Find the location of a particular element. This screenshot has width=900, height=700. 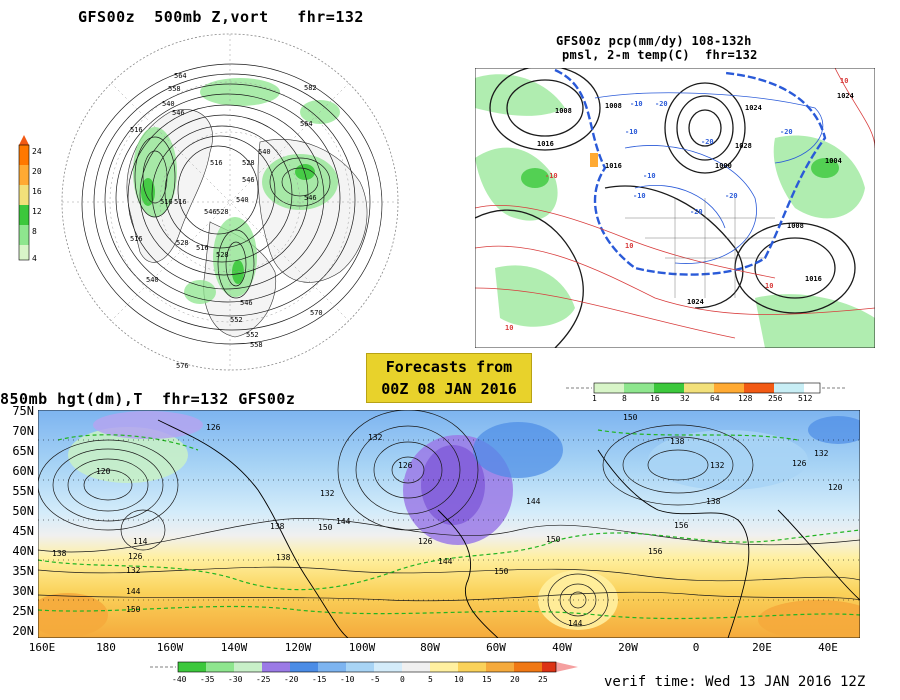

lon-label: 40W is located at coordinates (562, 647).